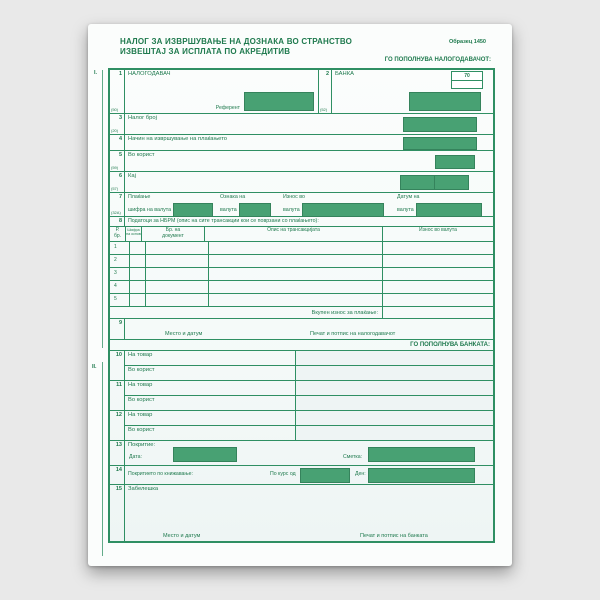 This screenshot has width=600, height=600. What do you see at coordinates (138, 287) in the screenshot?
I see `row4-basis-code-cell` at bounding box center [138, 287].